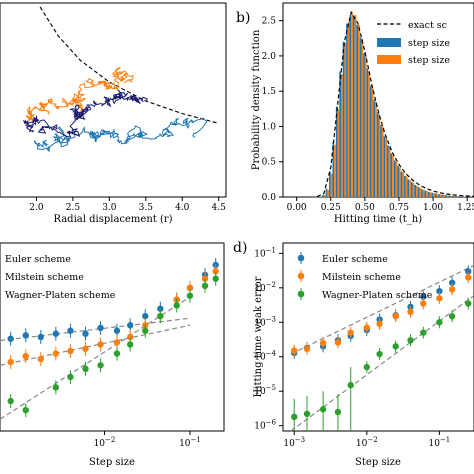  What do you see at coordinates (269, 57) in the screenshot?
I see `panel-b-ytick-label: 2.0` at bounding box center [269, 57].